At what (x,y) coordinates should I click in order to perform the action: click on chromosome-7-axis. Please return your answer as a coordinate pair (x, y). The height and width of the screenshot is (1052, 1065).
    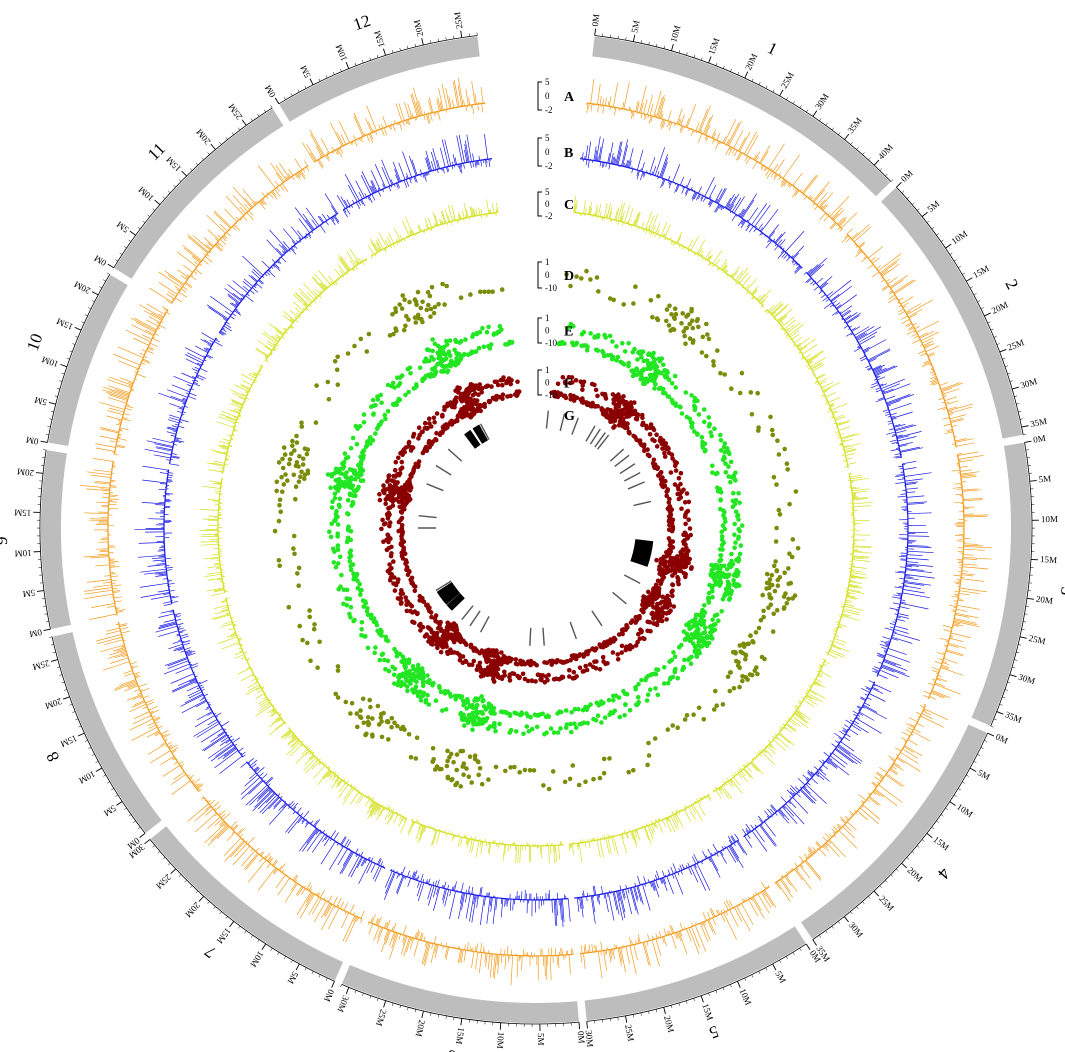
    Looking at the image, I should click on (242, 910).